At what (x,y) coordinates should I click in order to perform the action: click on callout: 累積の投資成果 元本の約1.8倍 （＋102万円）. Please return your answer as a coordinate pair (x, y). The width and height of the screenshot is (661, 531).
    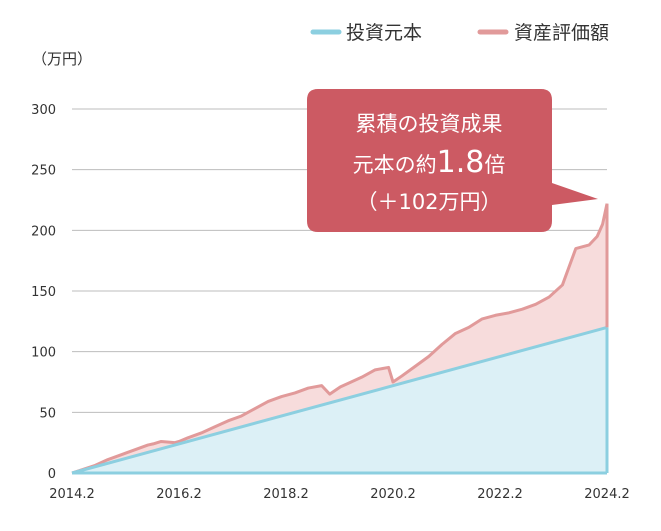
    Looking at the image, I should click on (452, 160).